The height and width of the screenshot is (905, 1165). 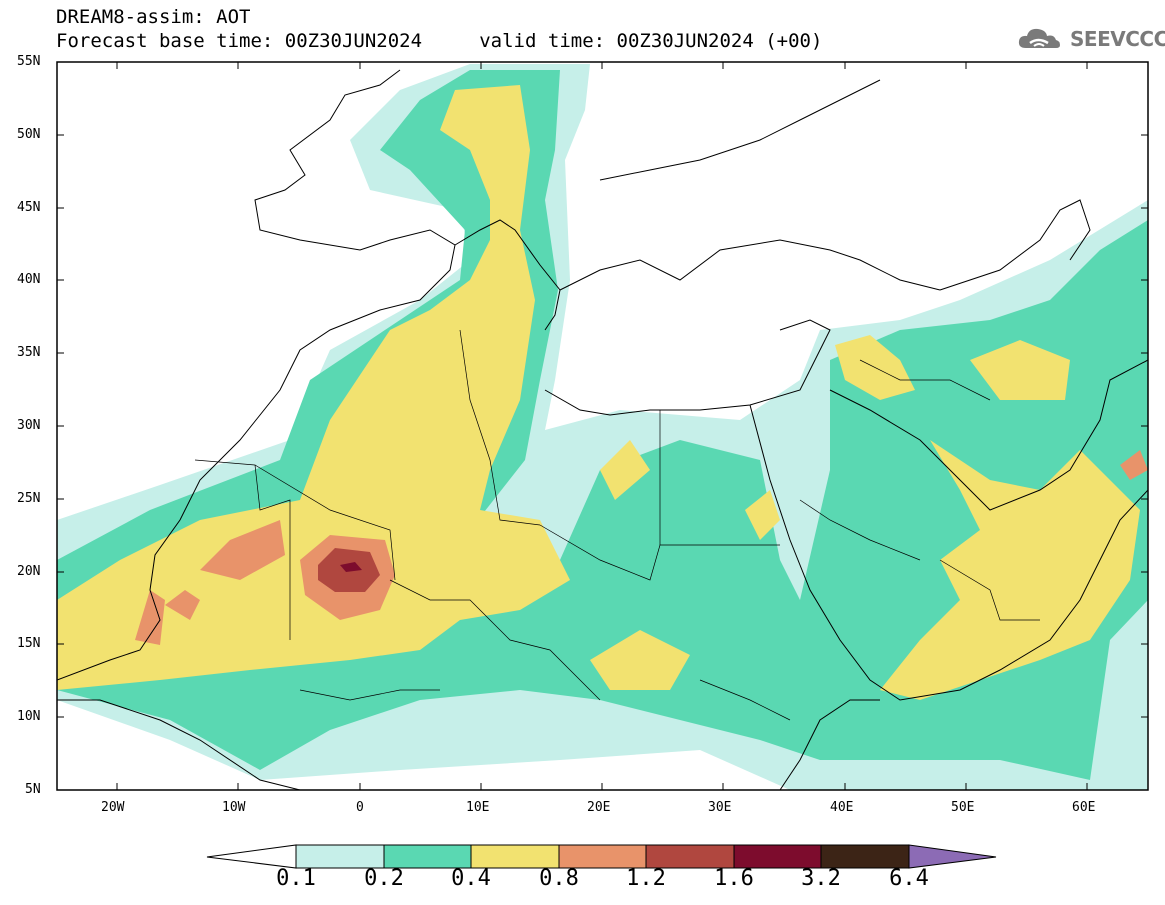 I want to click on lon-label: 50E, so click(x=963, y=807).